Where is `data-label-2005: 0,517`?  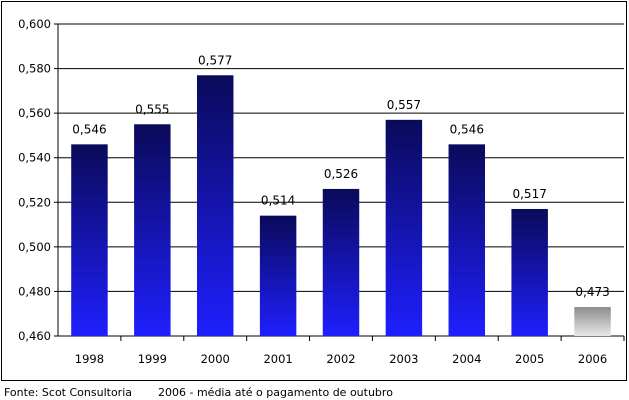 data-label-2005: 0,517 is located at coordinates (529, 194).